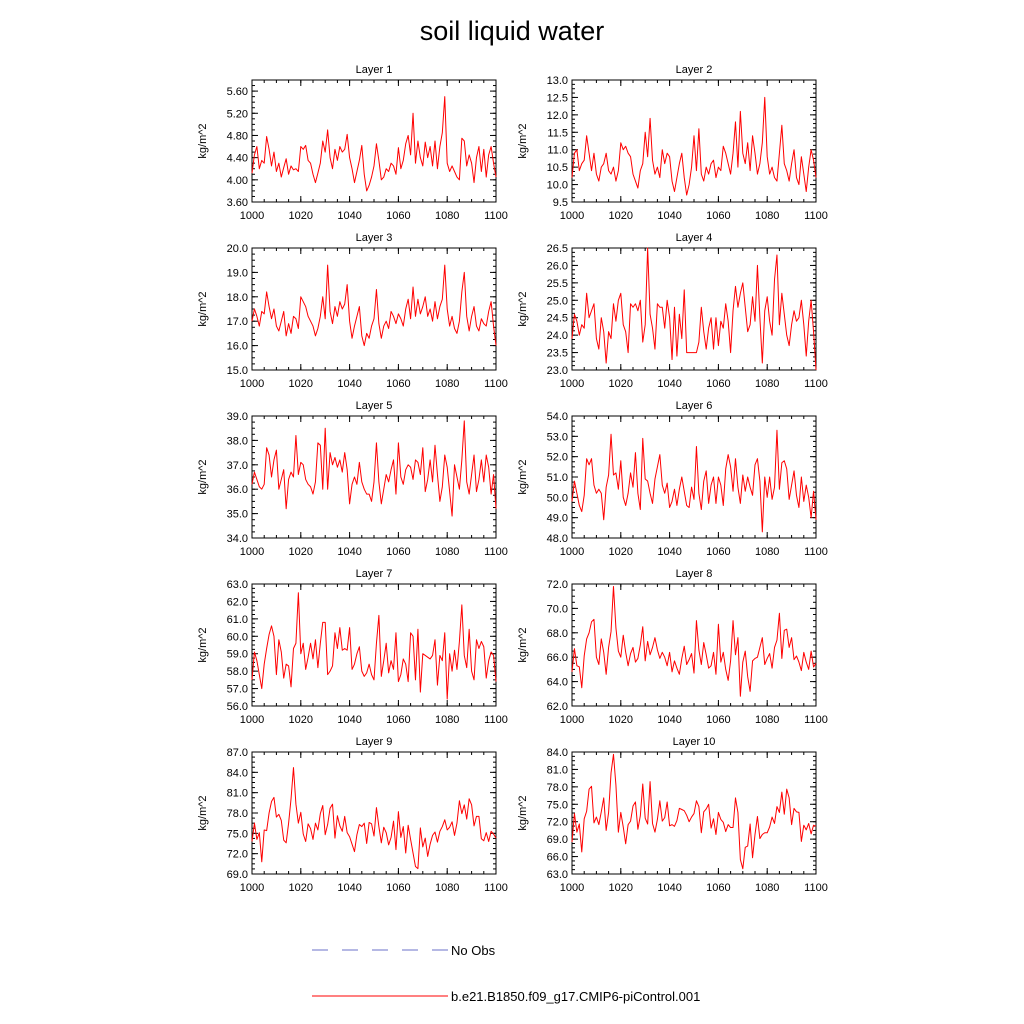  What do you see at coordinates (557, 858) in the screenshot?
I see `y-tick-label: 66.0` at bounding box center [557, 858].